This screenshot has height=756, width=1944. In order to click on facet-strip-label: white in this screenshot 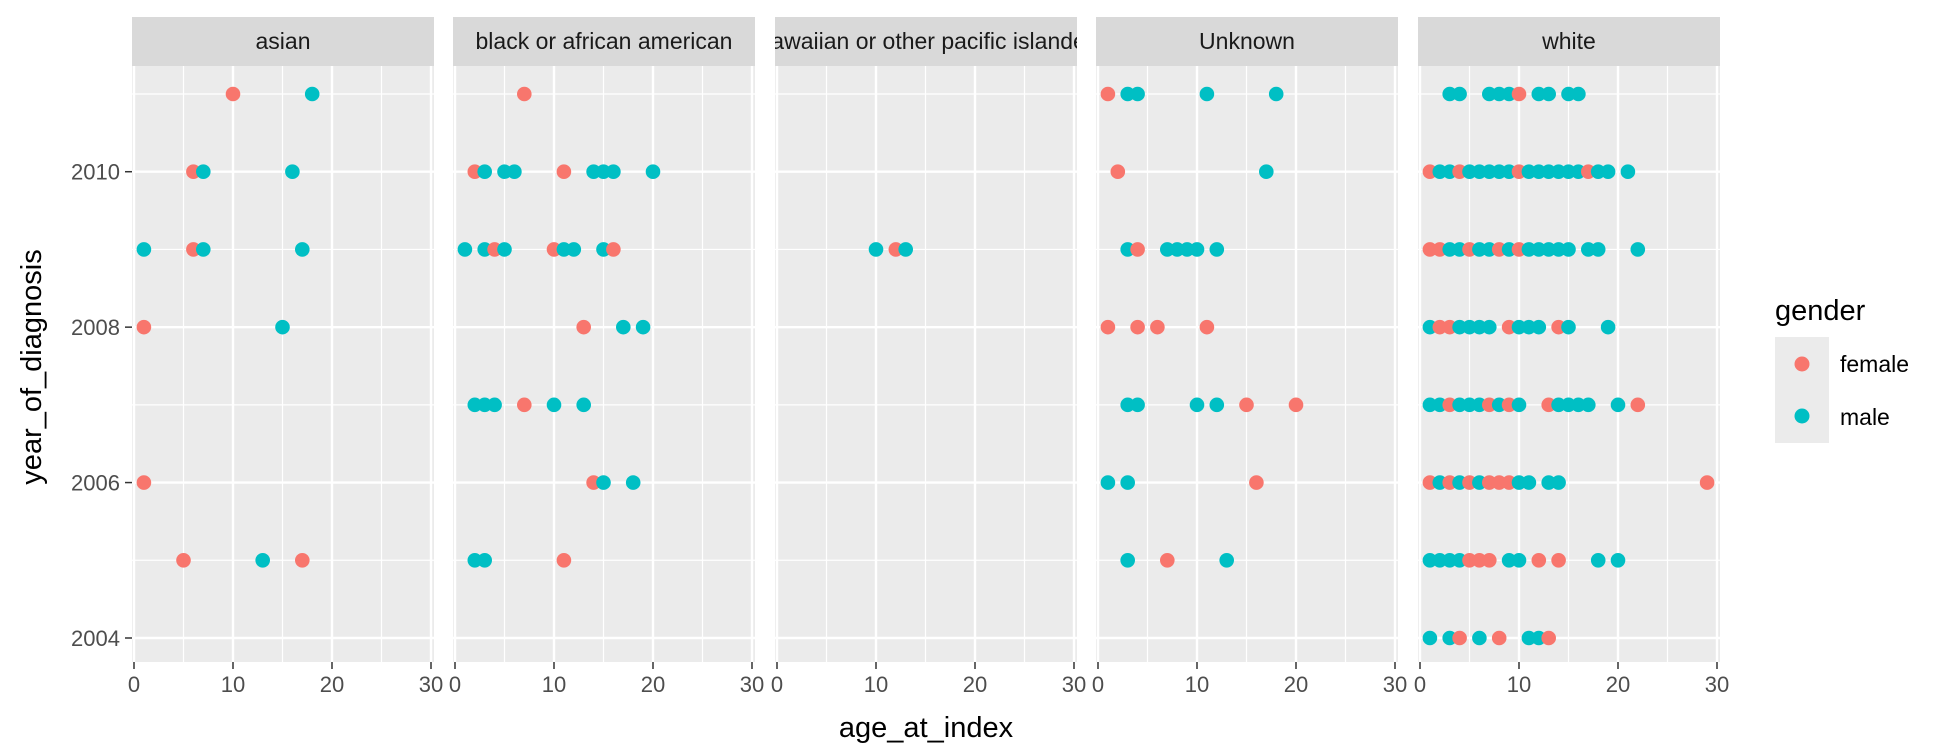, I will do `click(1568, 41)`.